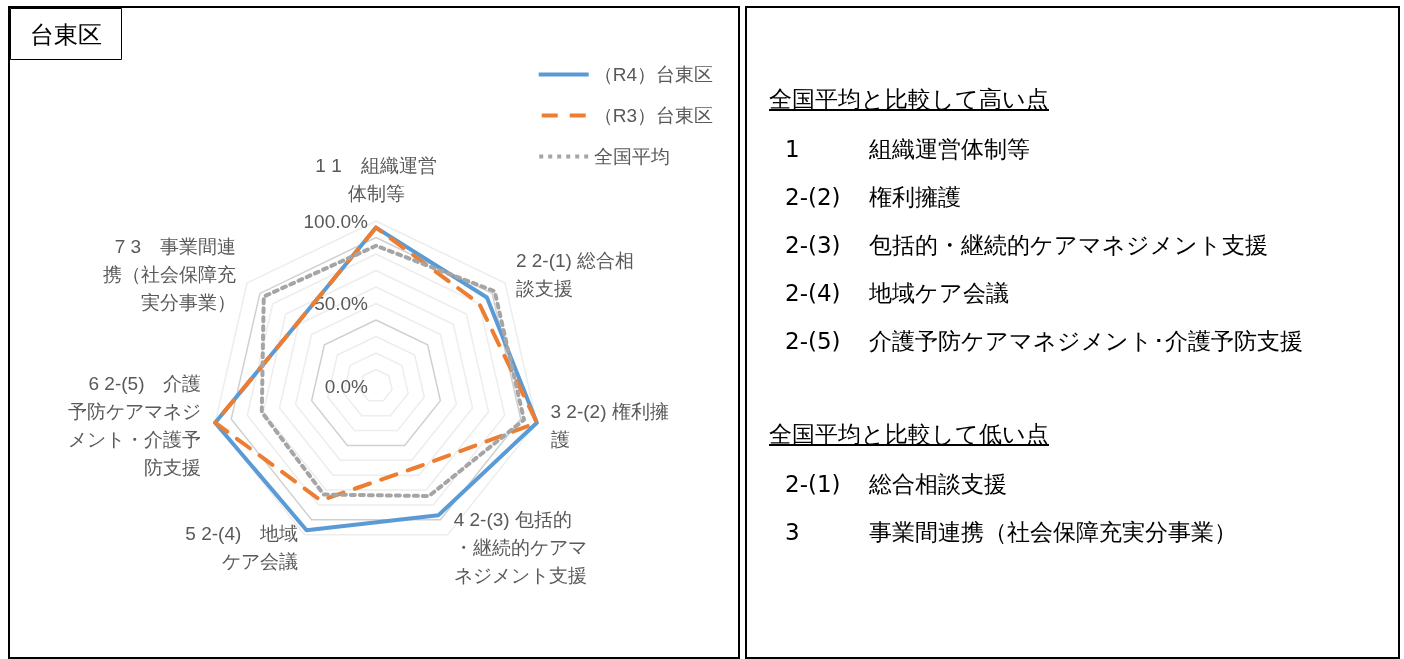 The height and width of the screenshot is (659, 1404). What do you see at coordinates (909, 434) in the screenshot?
I see `text: 全国平均と比較して低い点` at bounding box center [909, 434].